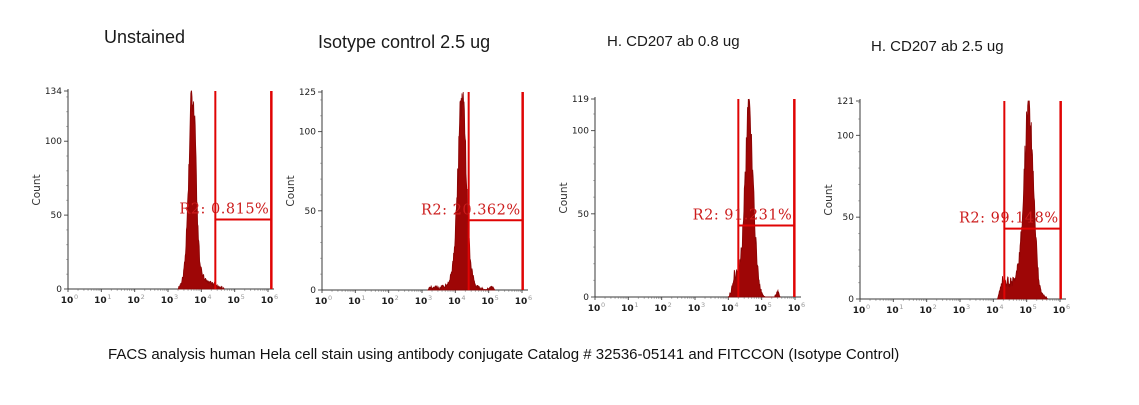 This screenshot has width=1139, height=405. I want to click on gate-label: R2: 91.231%, so click(743, 215).